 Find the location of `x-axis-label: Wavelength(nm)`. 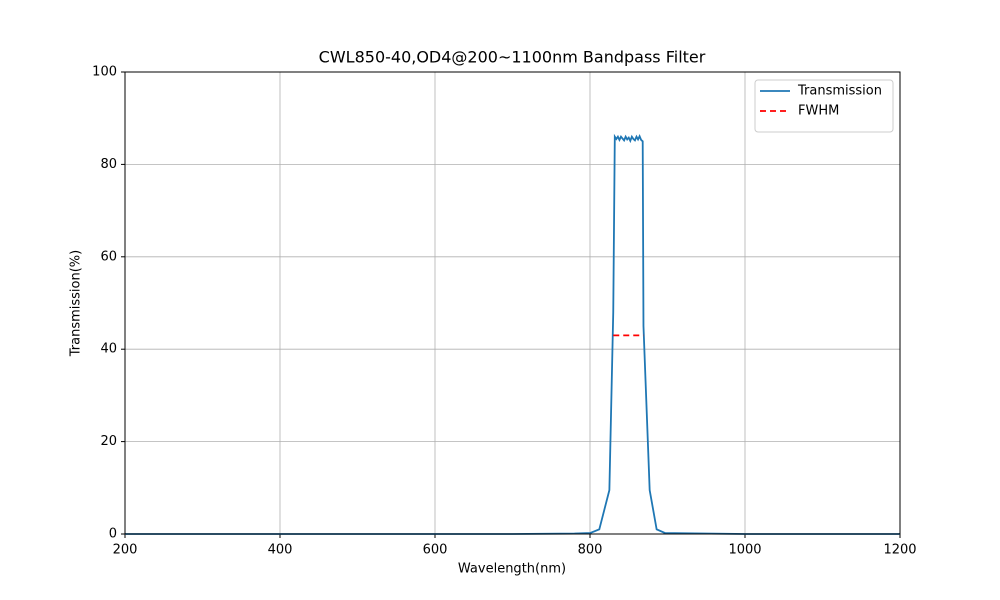

x-axis-label: Wavelength(nm) is located at coordinates (512, 569).